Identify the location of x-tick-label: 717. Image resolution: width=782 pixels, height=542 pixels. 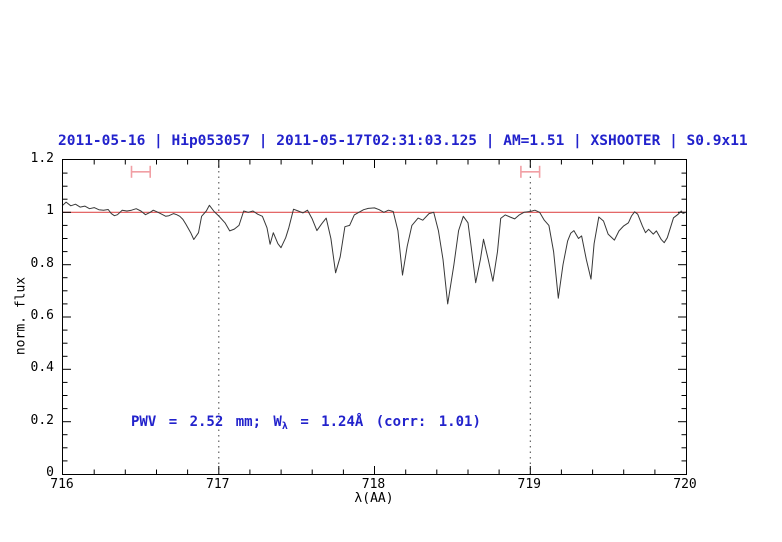
(218, 484).